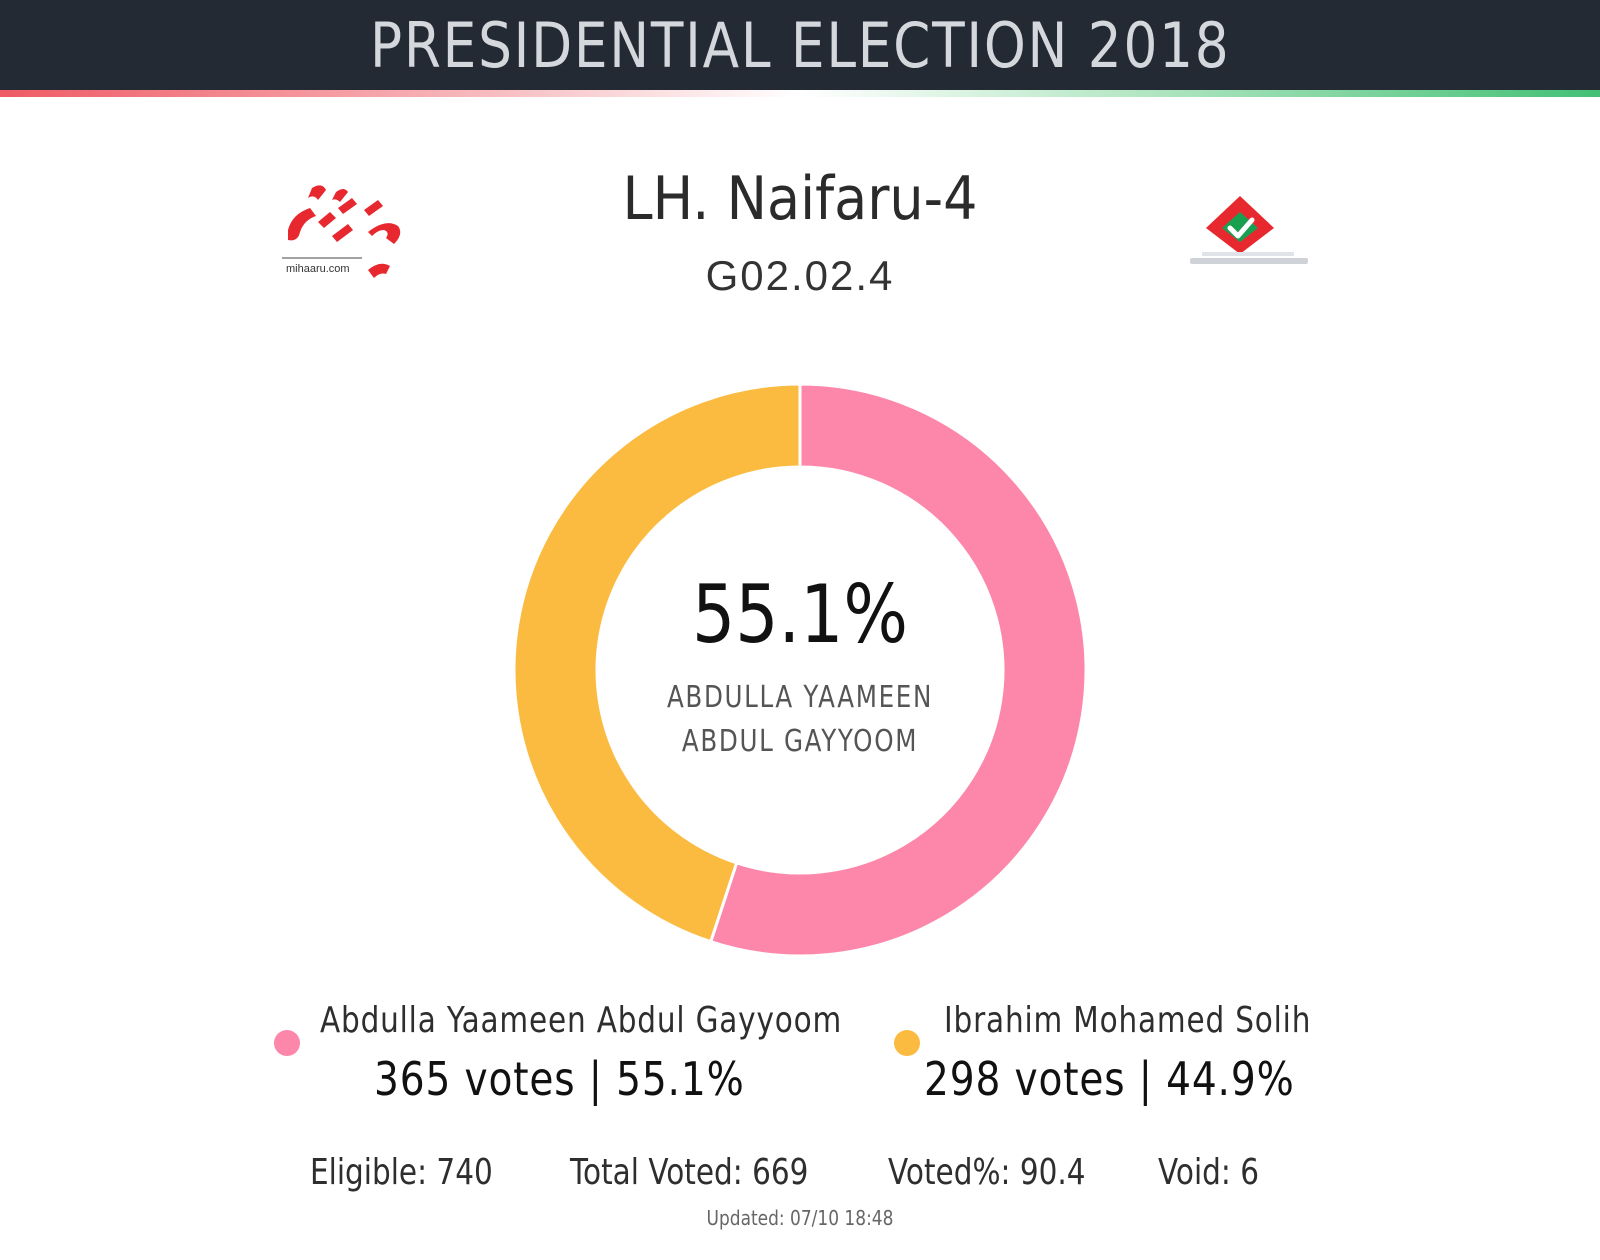 Image resolution: width=1600 pixels, height=1260 pixels. Describe the element at coordinates (1128, 1020) in the screenshot. I see `legend-name: Ibrahim Mohamed Solih` at that location.